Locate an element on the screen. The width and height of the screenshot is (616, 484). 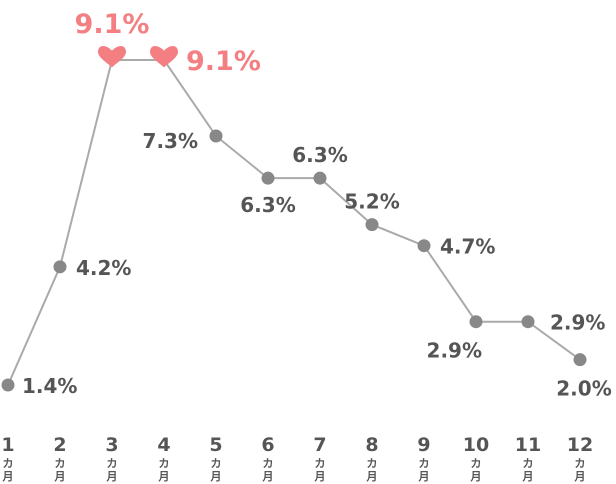
x-tick-label: 10 is located at coordinates (476, 445).